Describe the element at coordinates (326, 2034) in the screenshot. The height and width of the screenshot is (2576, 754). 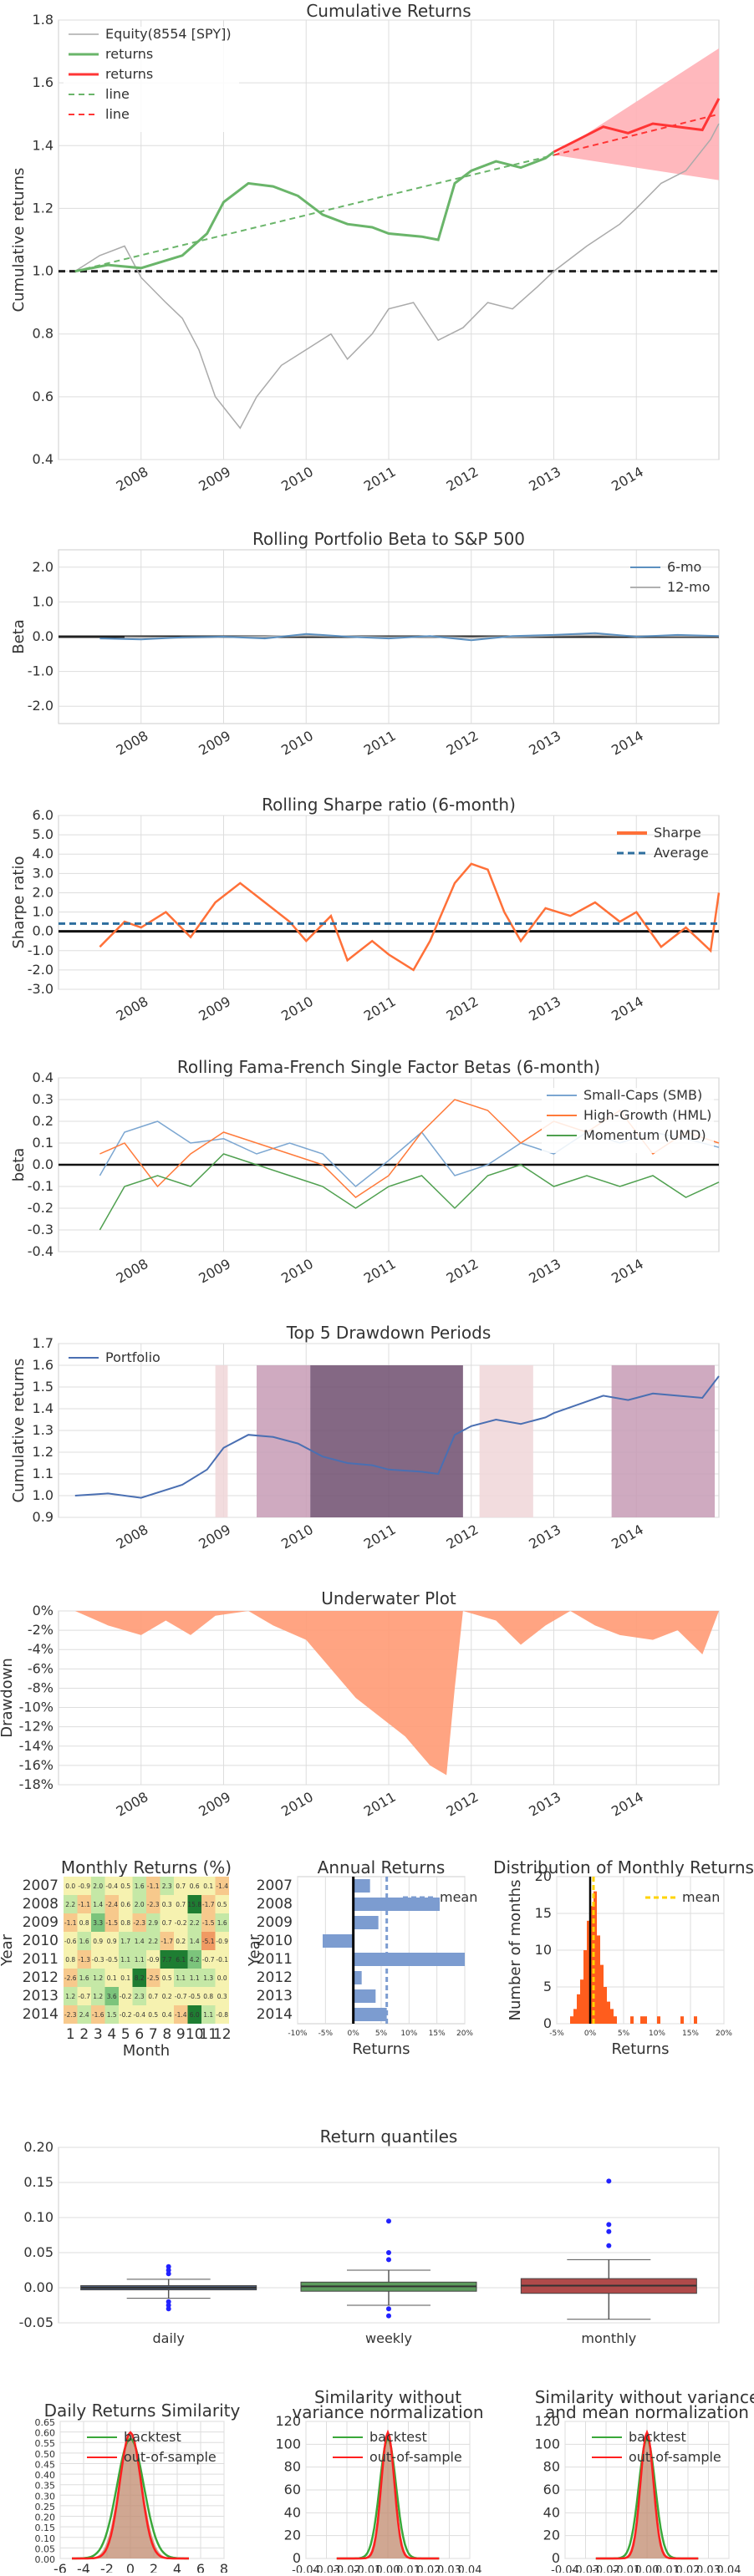
I see `x-tick-label: -5%` at that location.